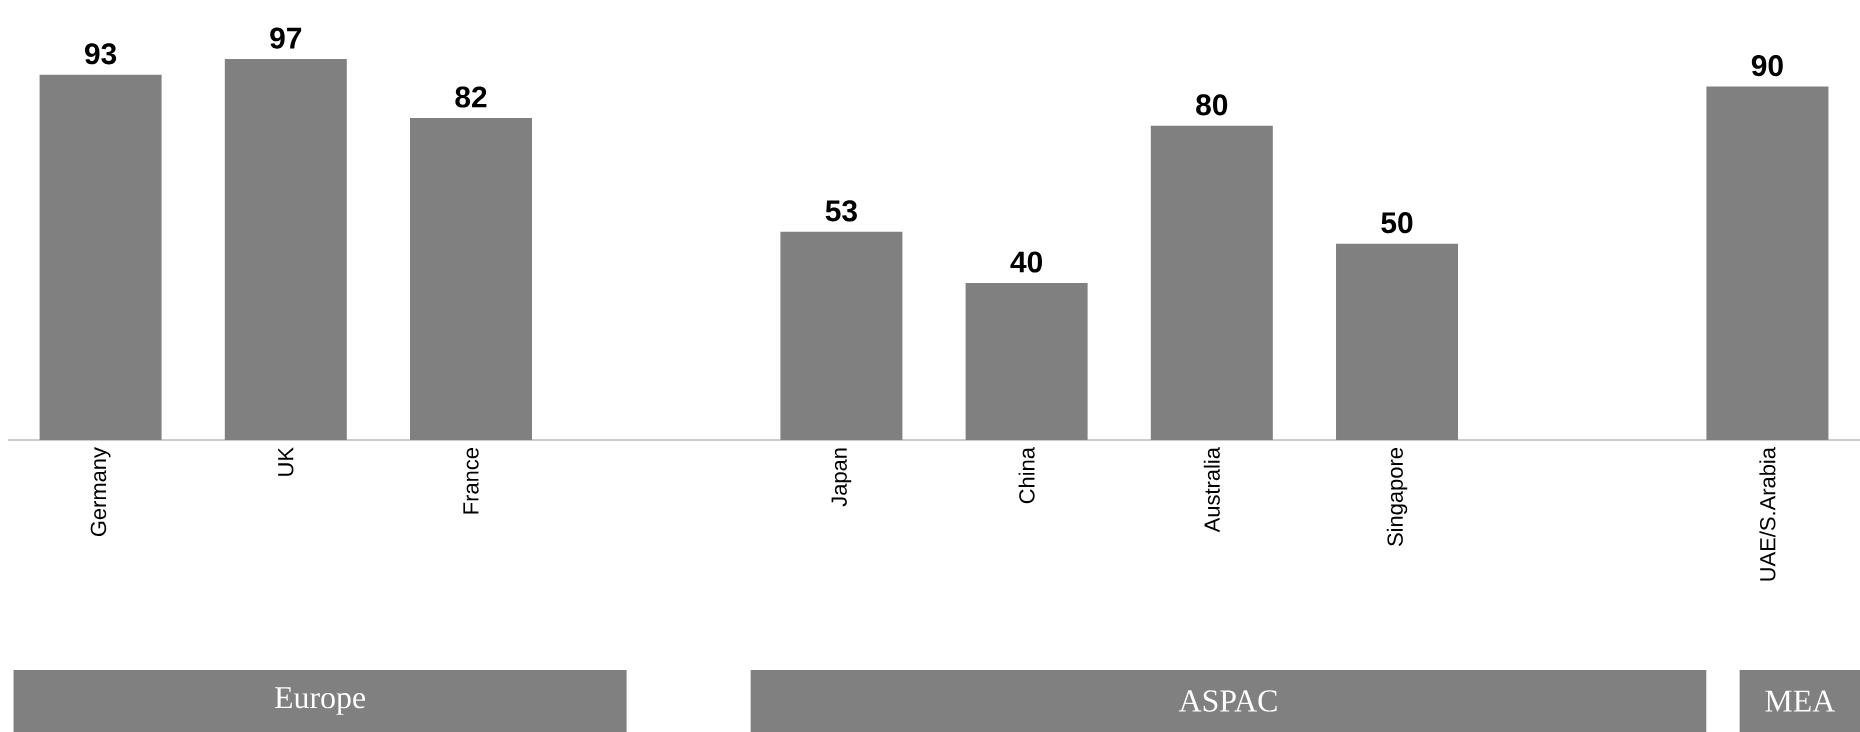 The image size is (1860, 732). Describe the element at coordinates (1767, 514) in the screenshot. I see `x-tick-label: UAE/S.Arabia` at that location.